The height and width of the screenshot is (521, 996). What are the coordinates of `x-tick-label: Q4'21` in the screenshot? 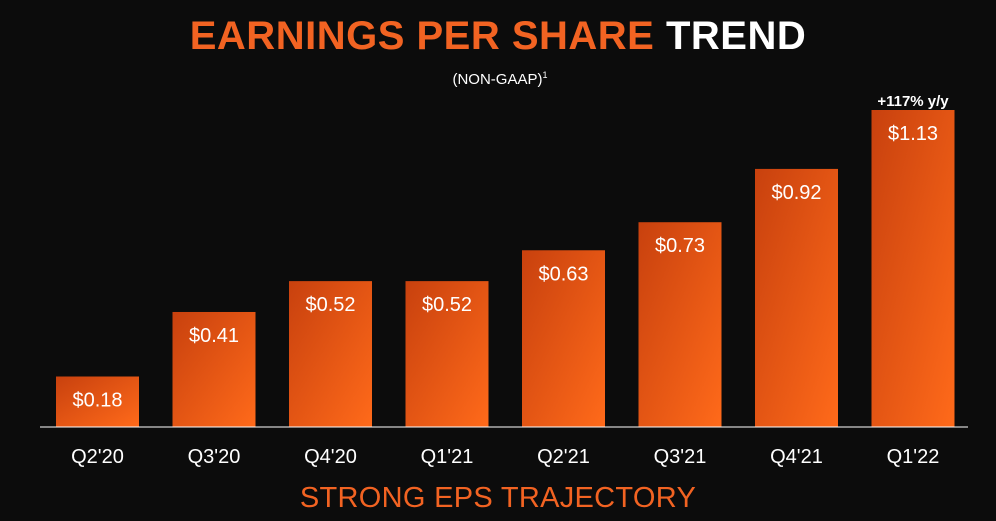 It's located at (796, 457).